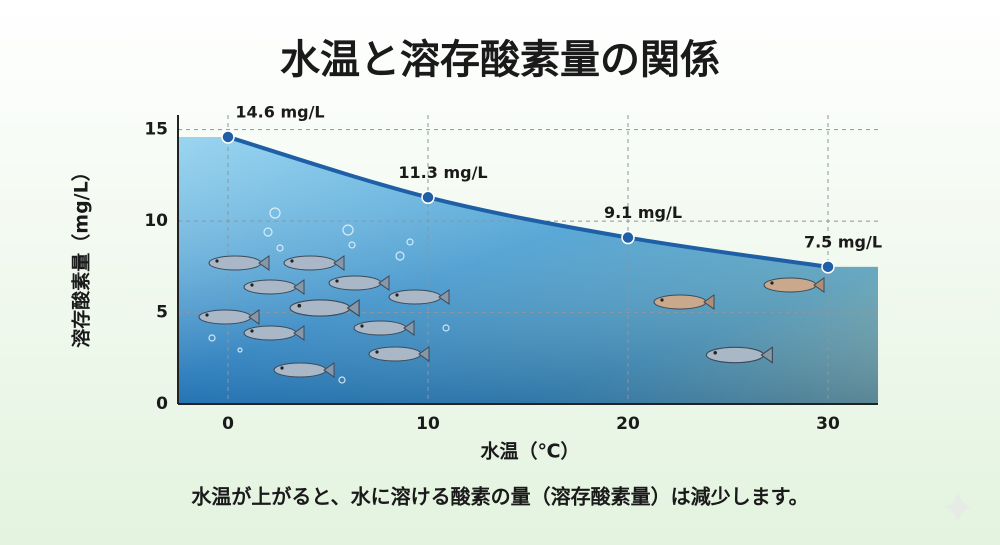 This screenshot has height=545, width=1000. I want to click on y-tick-label: 0, so click(162, 404).